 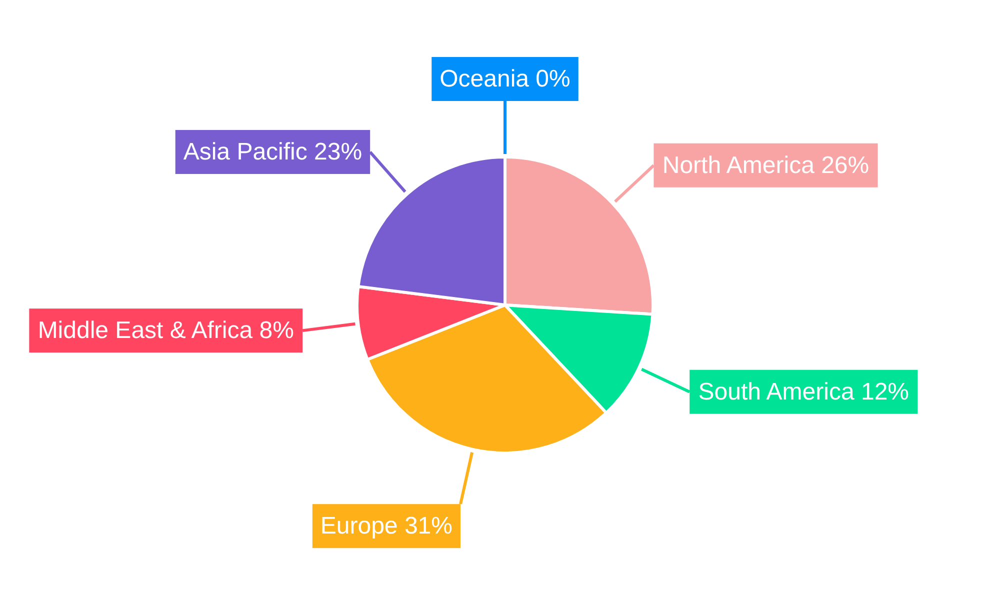 I want to click on category-label: Oceania 0%, so click(x=505, y=79).